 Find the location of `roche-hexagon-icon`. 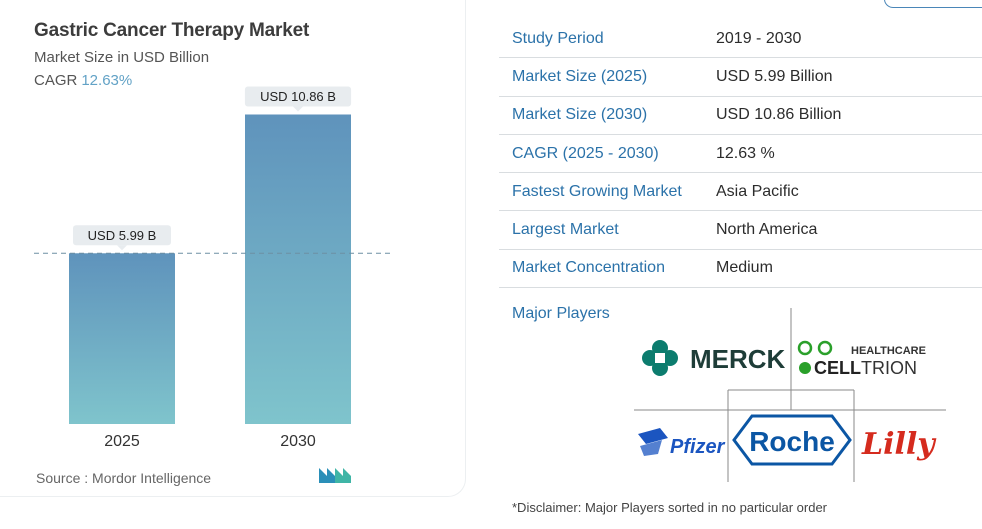

roche-hexagon-icon is located at coordinates (792, 440).